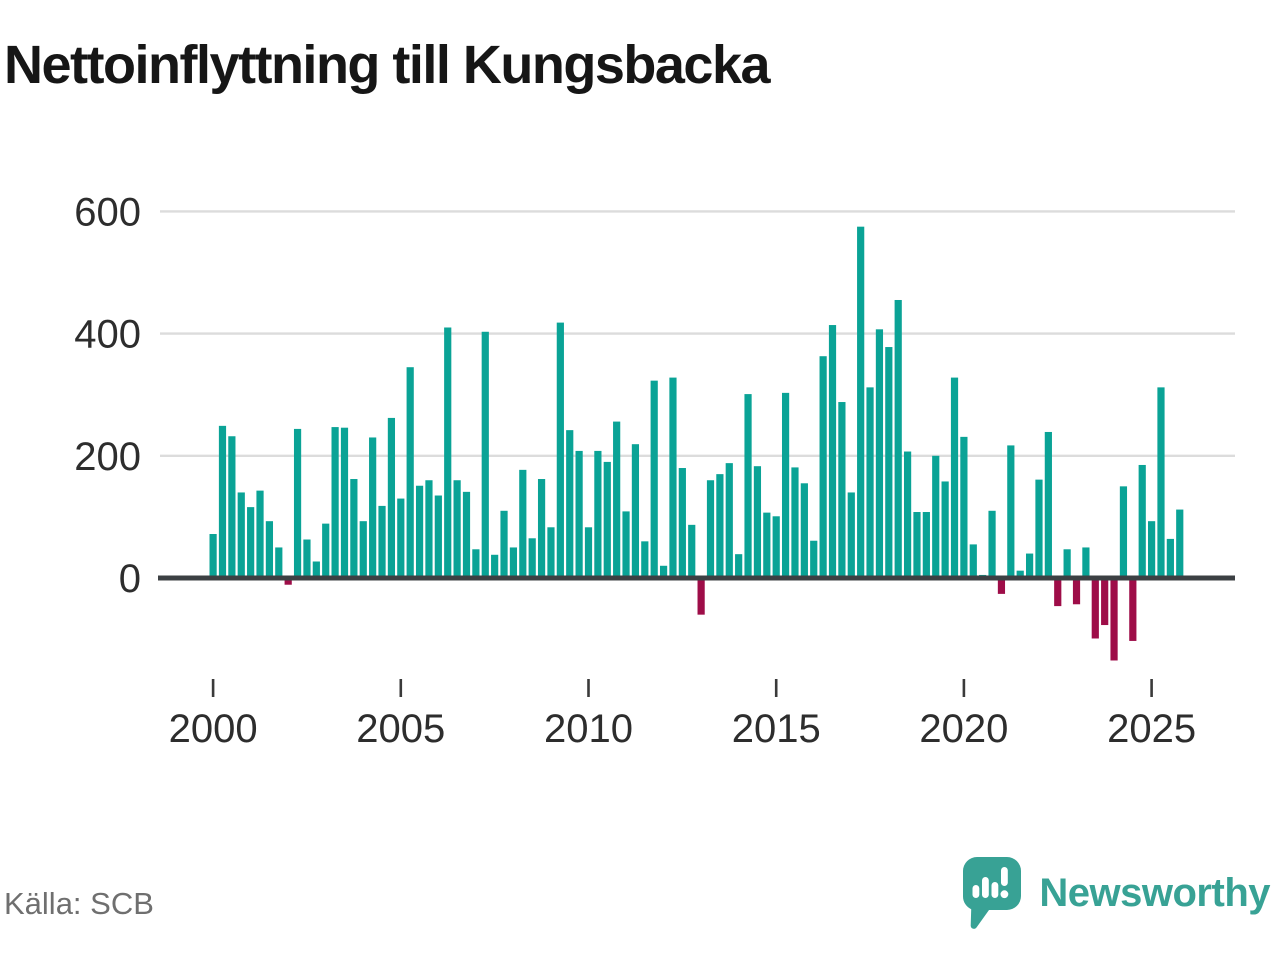  I want to click on y-axis-label: 600, so click(107, 212).